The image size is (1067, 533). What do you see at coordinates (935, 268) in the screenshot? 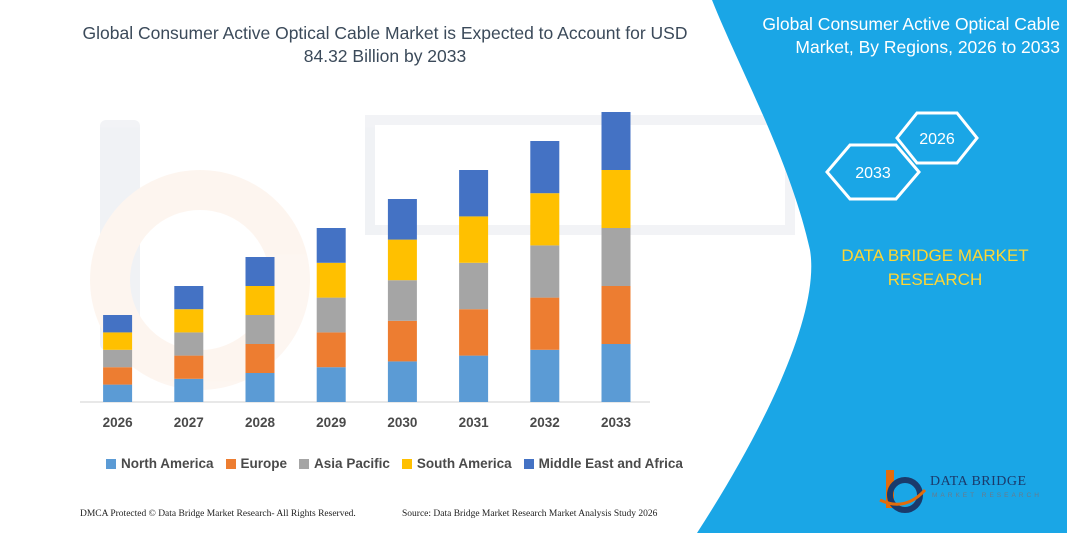
I see `brand-text: DATA BRIDGE MARKET RESEARCH` at bounding box center [935, 268].